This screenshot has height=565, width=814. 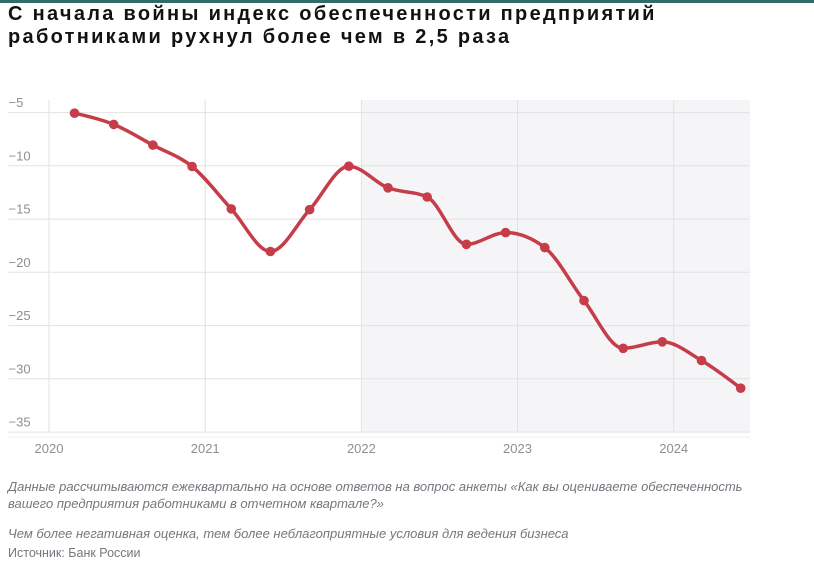 What do you see at coordinates (205, 448) in the screenshot?
I see `svg-text: 2021` at bounding box center [205, 448].